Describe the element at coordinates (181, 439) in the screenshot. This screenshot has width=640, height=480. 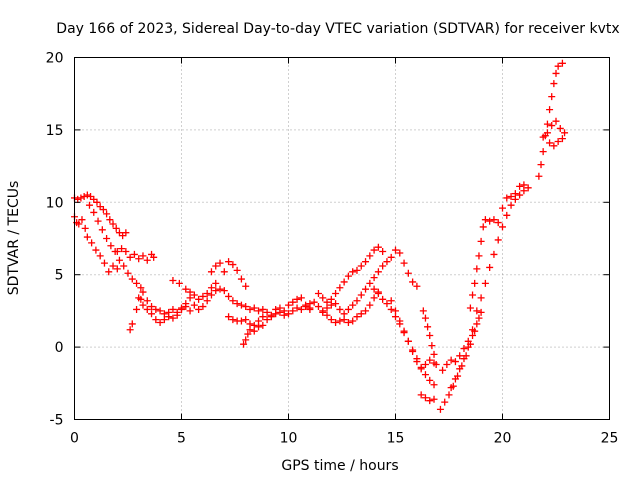
I see `x-tick-label: 5` at that location.